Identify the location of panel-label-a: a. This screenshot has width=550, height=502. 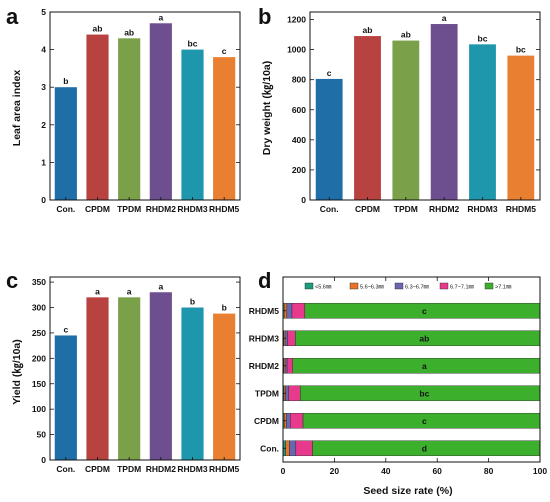
(12, 16).